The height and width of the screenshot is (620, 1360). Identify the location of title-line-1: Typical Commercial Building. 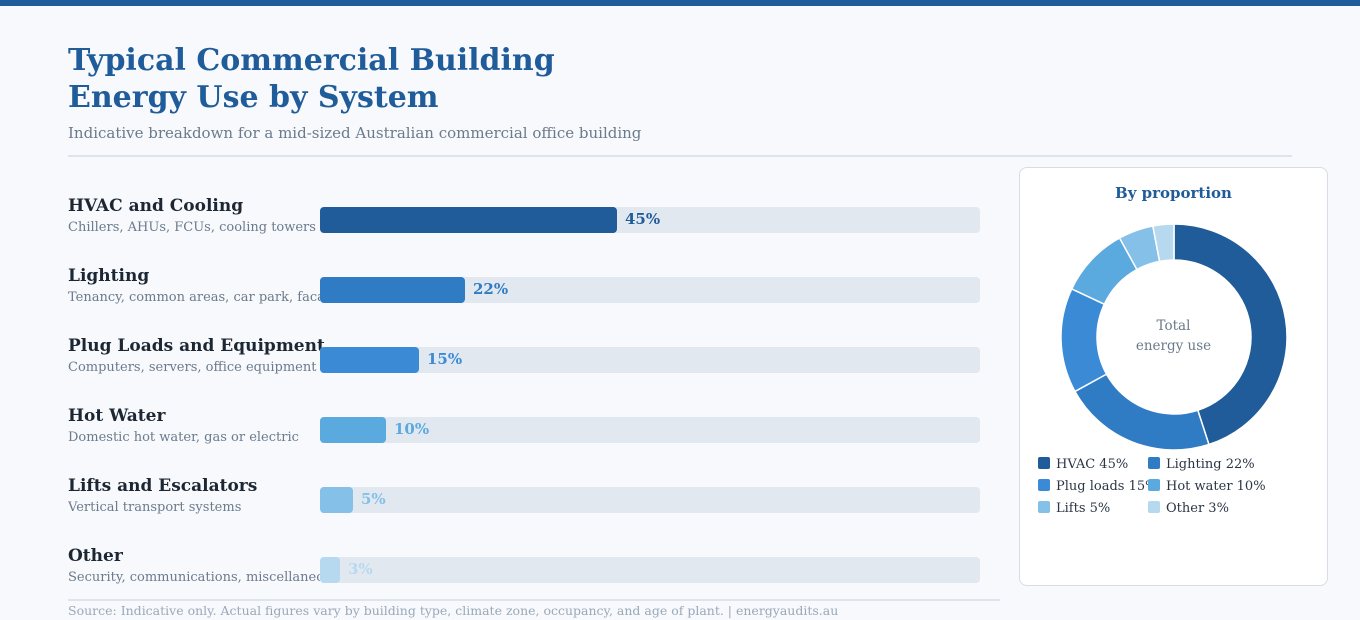
(311, 60).